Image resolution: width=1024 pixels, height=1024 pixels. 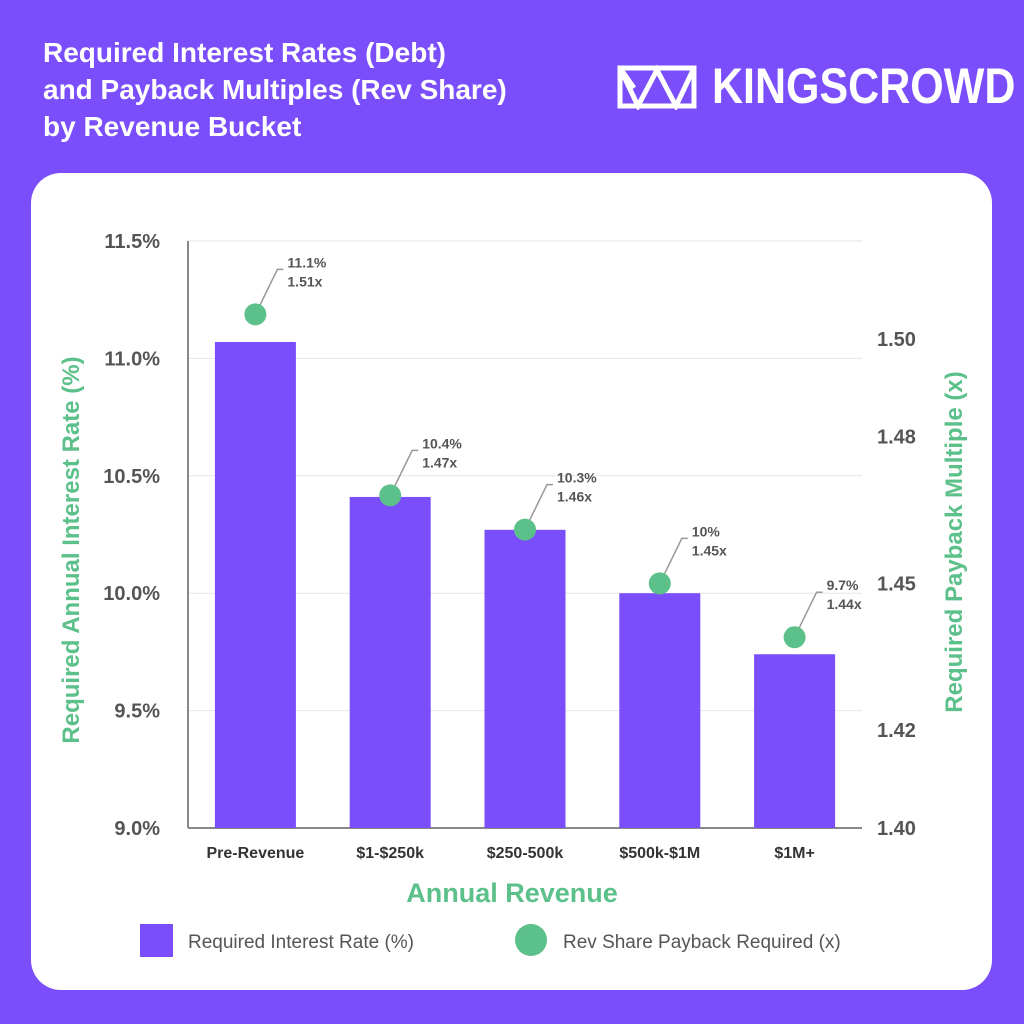 I want to click on left-tick-label: 10.0%, so click(x=131, y=594).